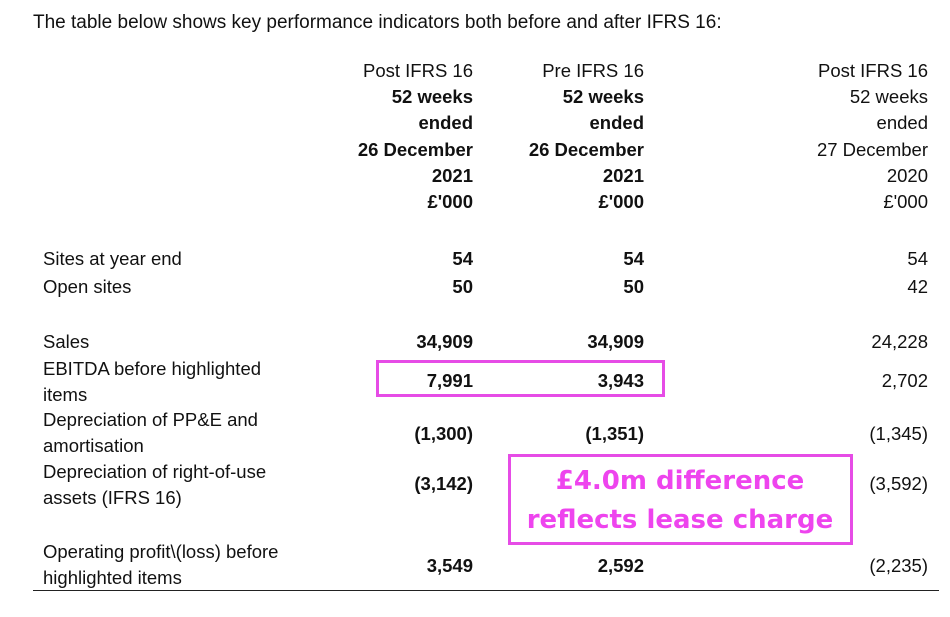 Image resolution: width=950 pixels, height=617 pixels. I want to click on cell-value: 2,592, so click(620, 565).